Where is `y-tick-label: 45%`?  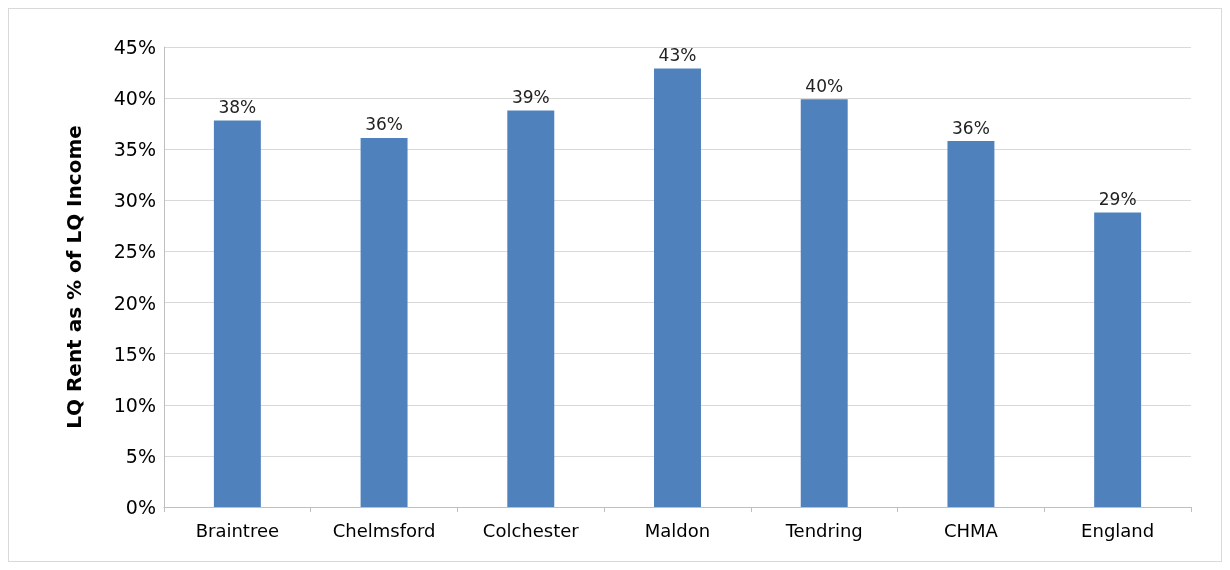 y-tick-label: 45% is located at coordinates (134, 47).